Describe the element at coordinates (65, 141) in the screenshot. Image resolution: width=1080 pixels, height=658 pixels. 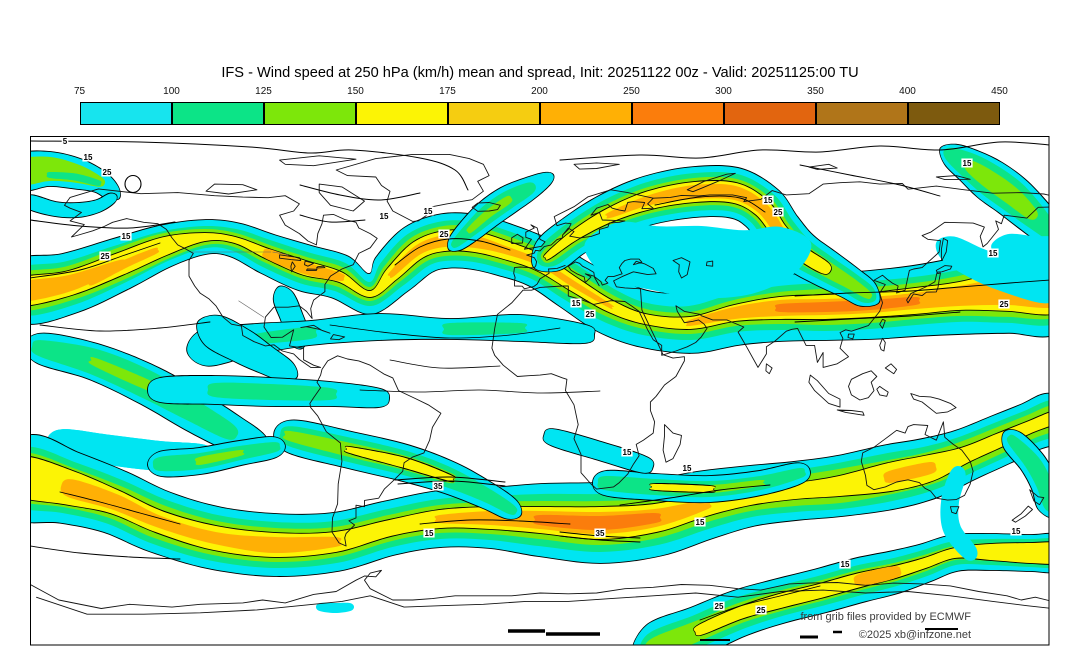
I see `svg-text: 5` at that location.